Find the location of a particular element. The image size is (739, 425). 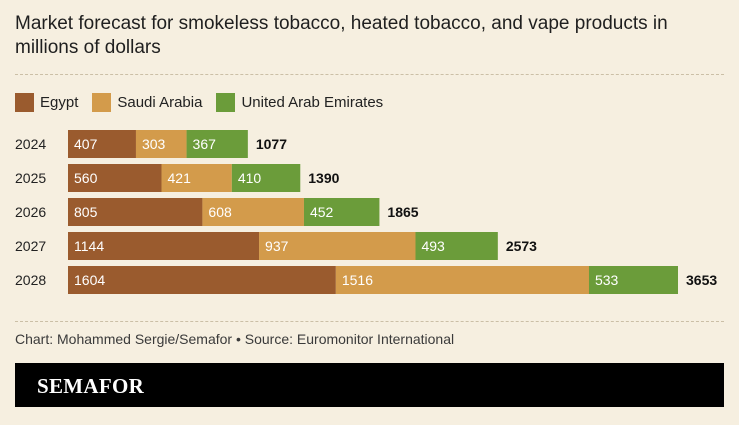

bar-united-arab-emirates-2025 is located at coordinates (266, 178).